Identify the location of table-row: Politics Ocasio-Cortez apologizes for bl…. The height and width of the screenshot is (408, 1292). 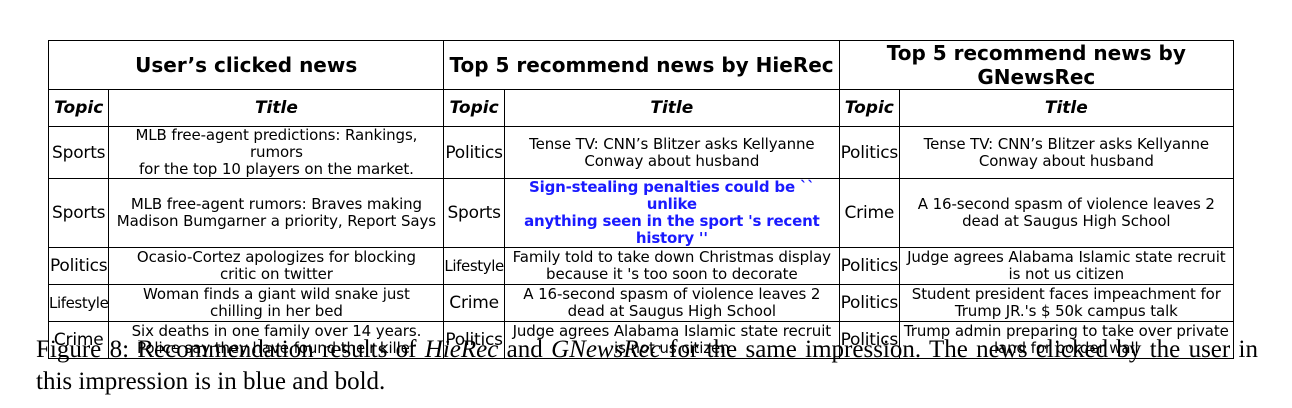
(640, 266).